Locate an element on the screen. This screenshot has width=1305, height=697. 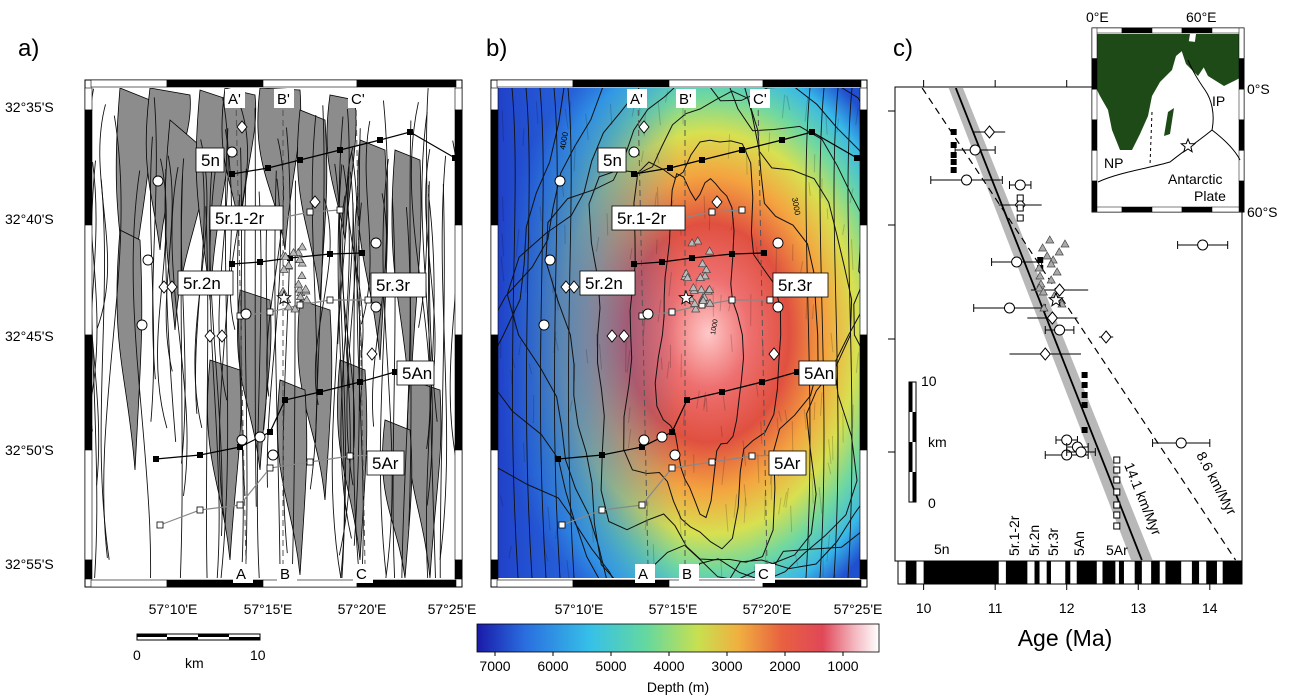
map-a-grey-pick is located at coordinates (310, 212).